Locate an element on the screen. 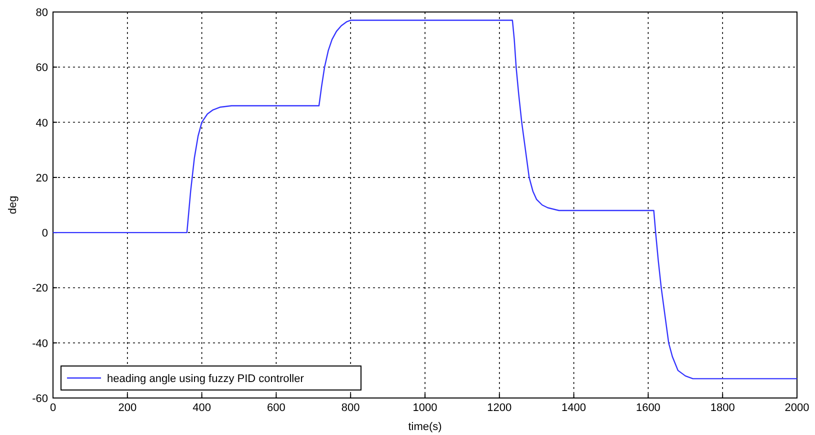  y-tick-label: 60 is located at coordinates (42, 68).